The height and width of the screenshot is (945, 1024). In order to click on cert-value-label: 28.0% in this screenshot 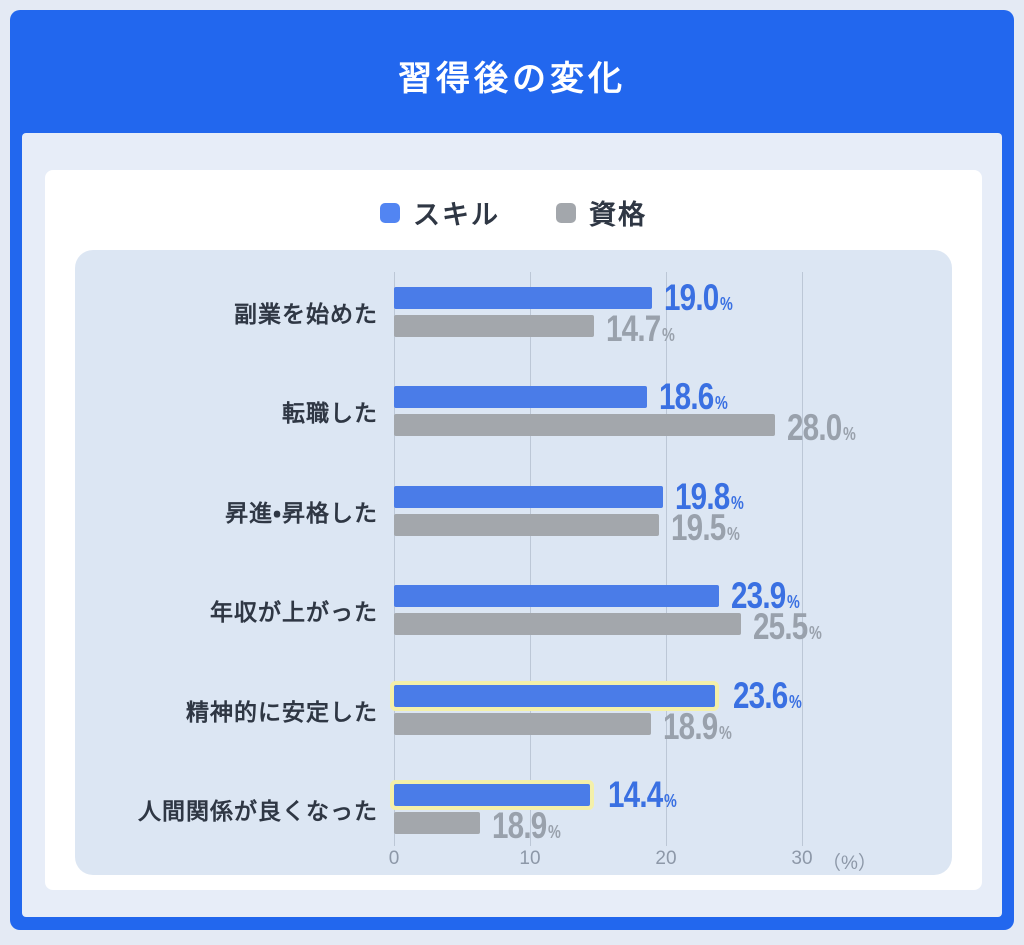, I will do `click(821, 427)`.